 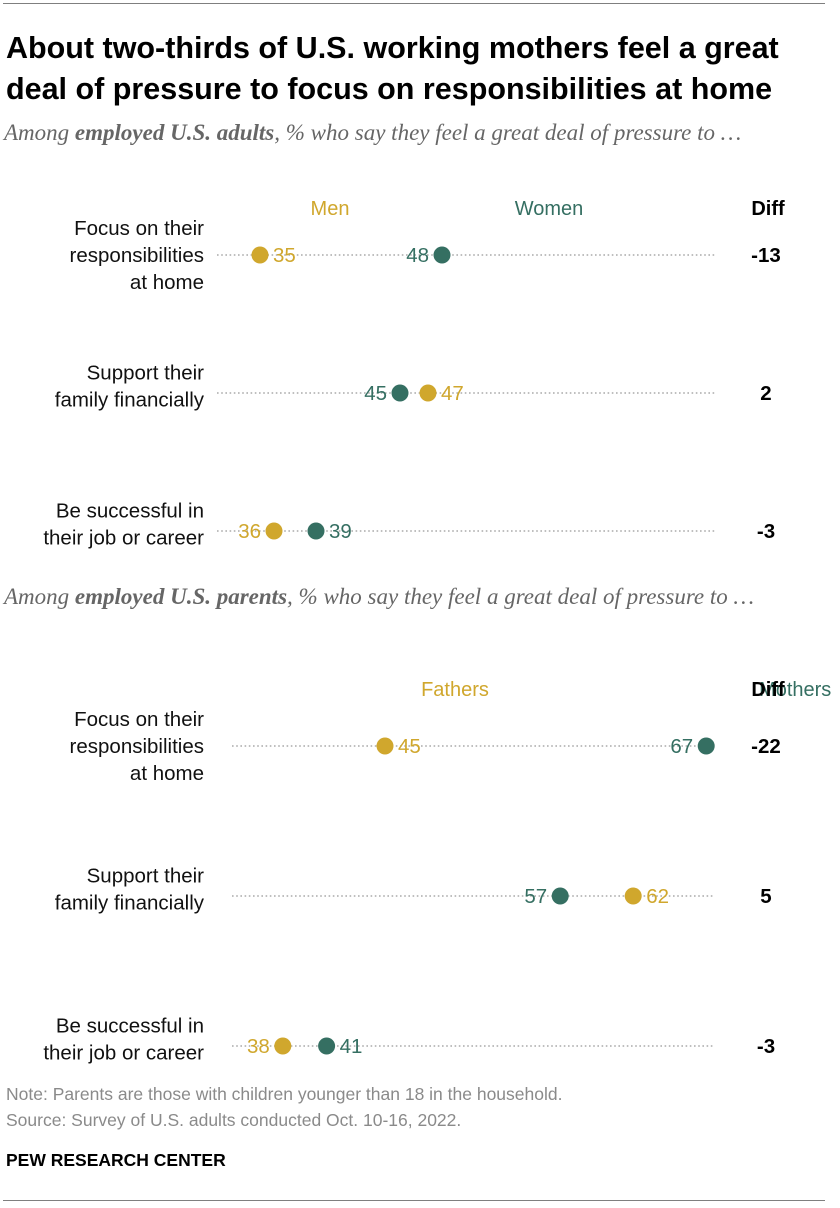 What do you see at coordinates (414, 3) in the screenshot?
I see `top-rule` at bounding box center [414, 3].